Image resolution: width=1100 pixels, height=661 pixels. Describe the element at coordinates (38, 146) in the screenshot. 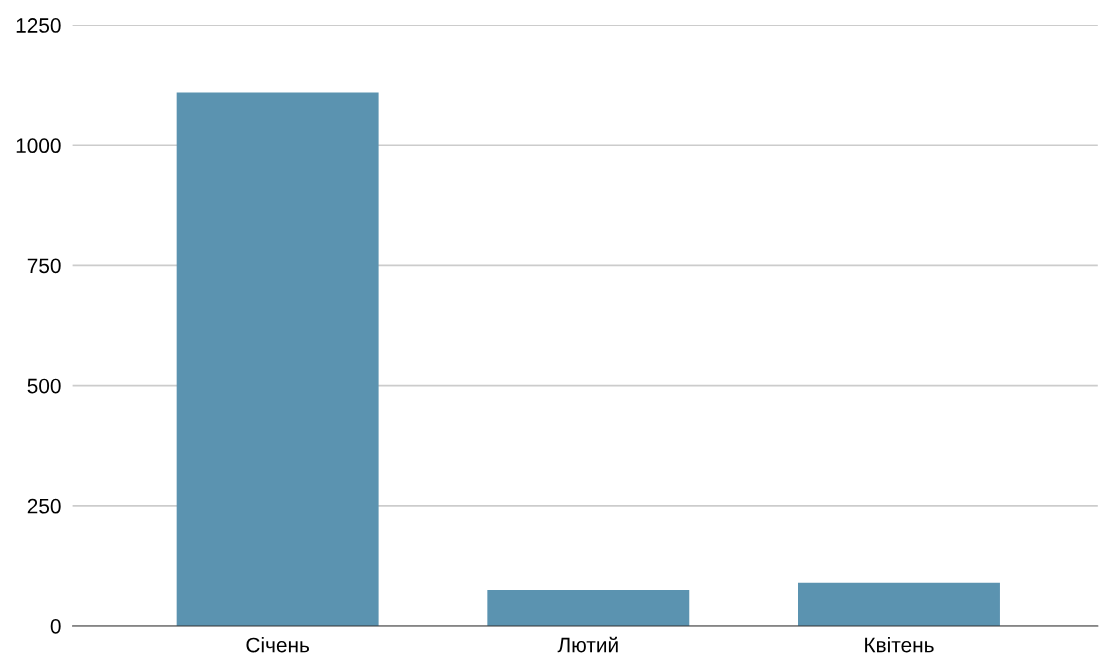

I see `y-tick-label: 1000` at that location.